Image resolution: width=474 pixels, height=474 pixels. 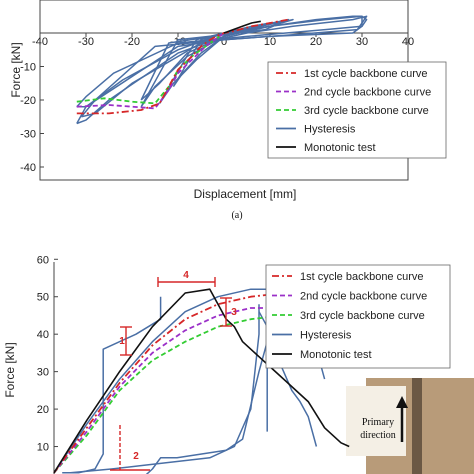 I want to click on panel-a-x-tick-label: -20, so click(x=132, y=42).